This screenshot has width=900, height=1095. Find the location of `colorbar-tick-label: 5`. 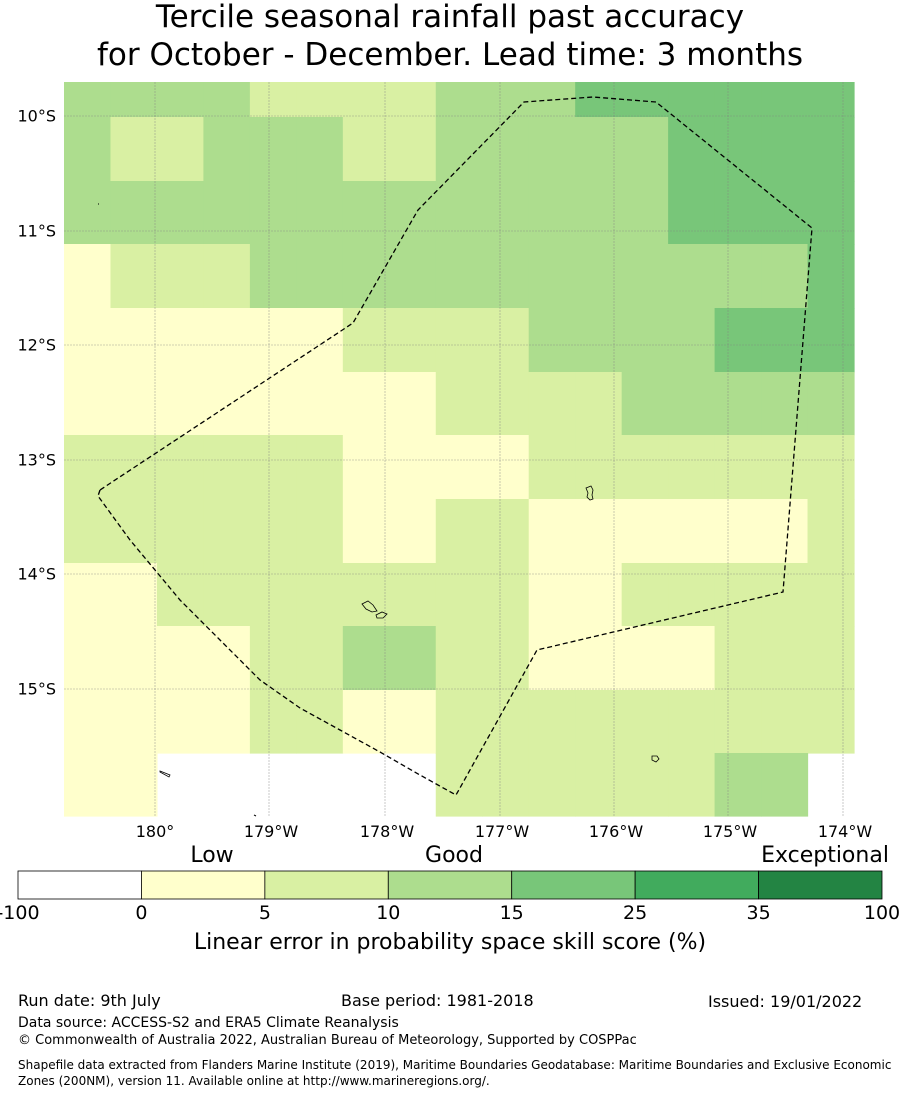

colorbar-tick-label: 5 is located at coordinates (264, 913).